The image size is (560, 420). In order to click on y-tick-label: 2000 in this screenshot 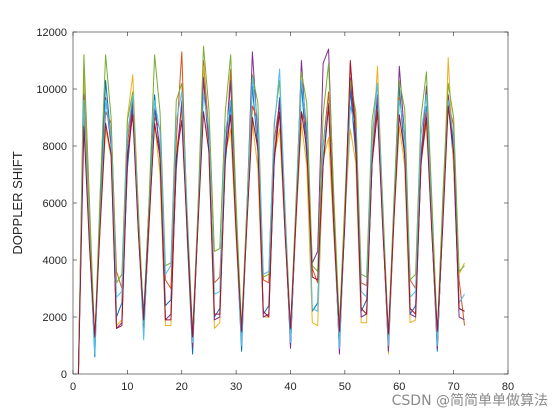, I will do `click(55, 318)`.